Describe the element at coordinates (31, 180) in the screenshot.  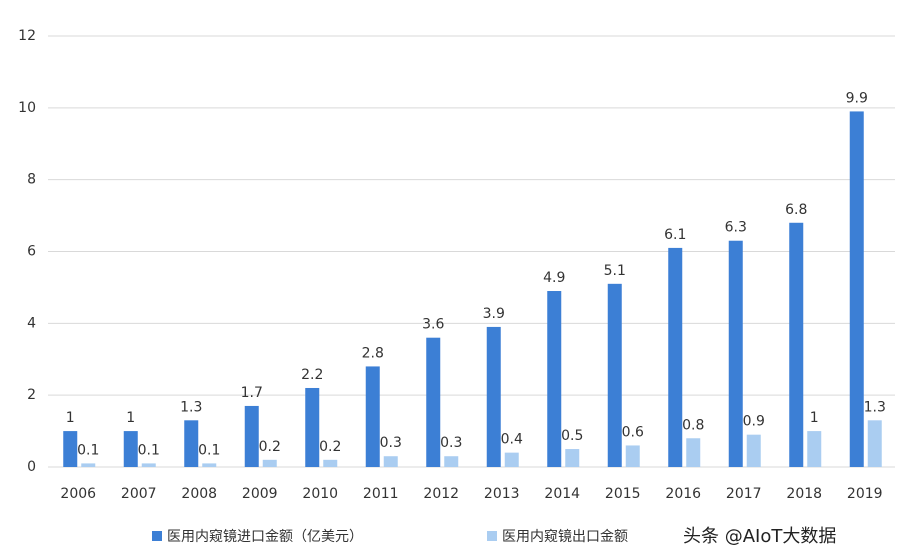
I see `y-tick-label: 8` at that location.